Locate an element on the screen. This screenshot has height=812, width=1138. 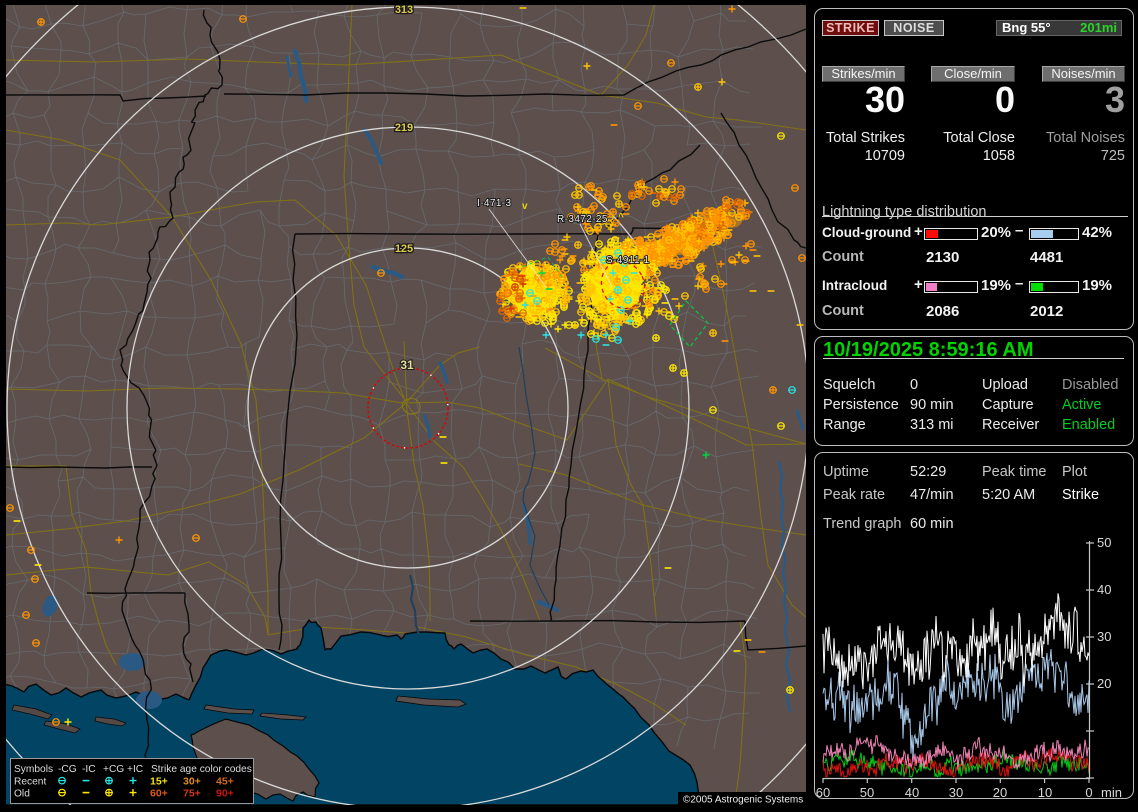
svg-text: 0 is located at coordinates (1088, 792).